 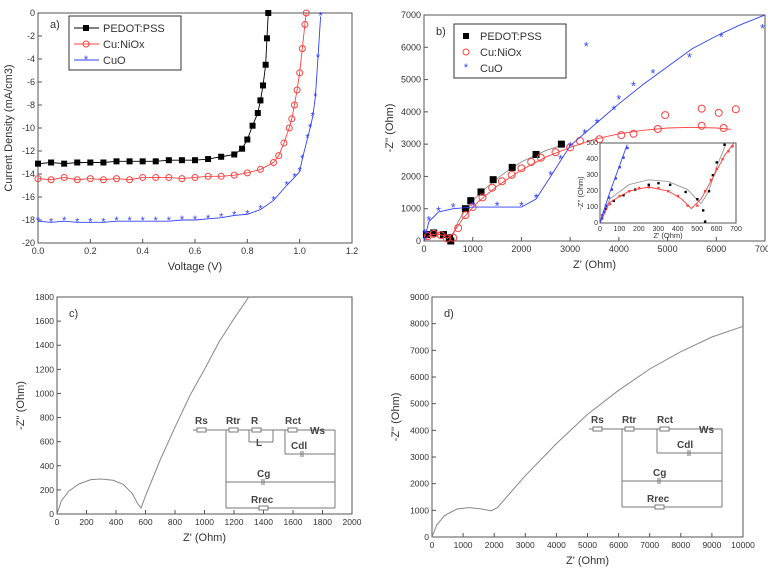 What do you see at coordinates (596, 223) in the screenshot?
I see `inset-y-tick-label: 0` at bounding box center [596, 223].